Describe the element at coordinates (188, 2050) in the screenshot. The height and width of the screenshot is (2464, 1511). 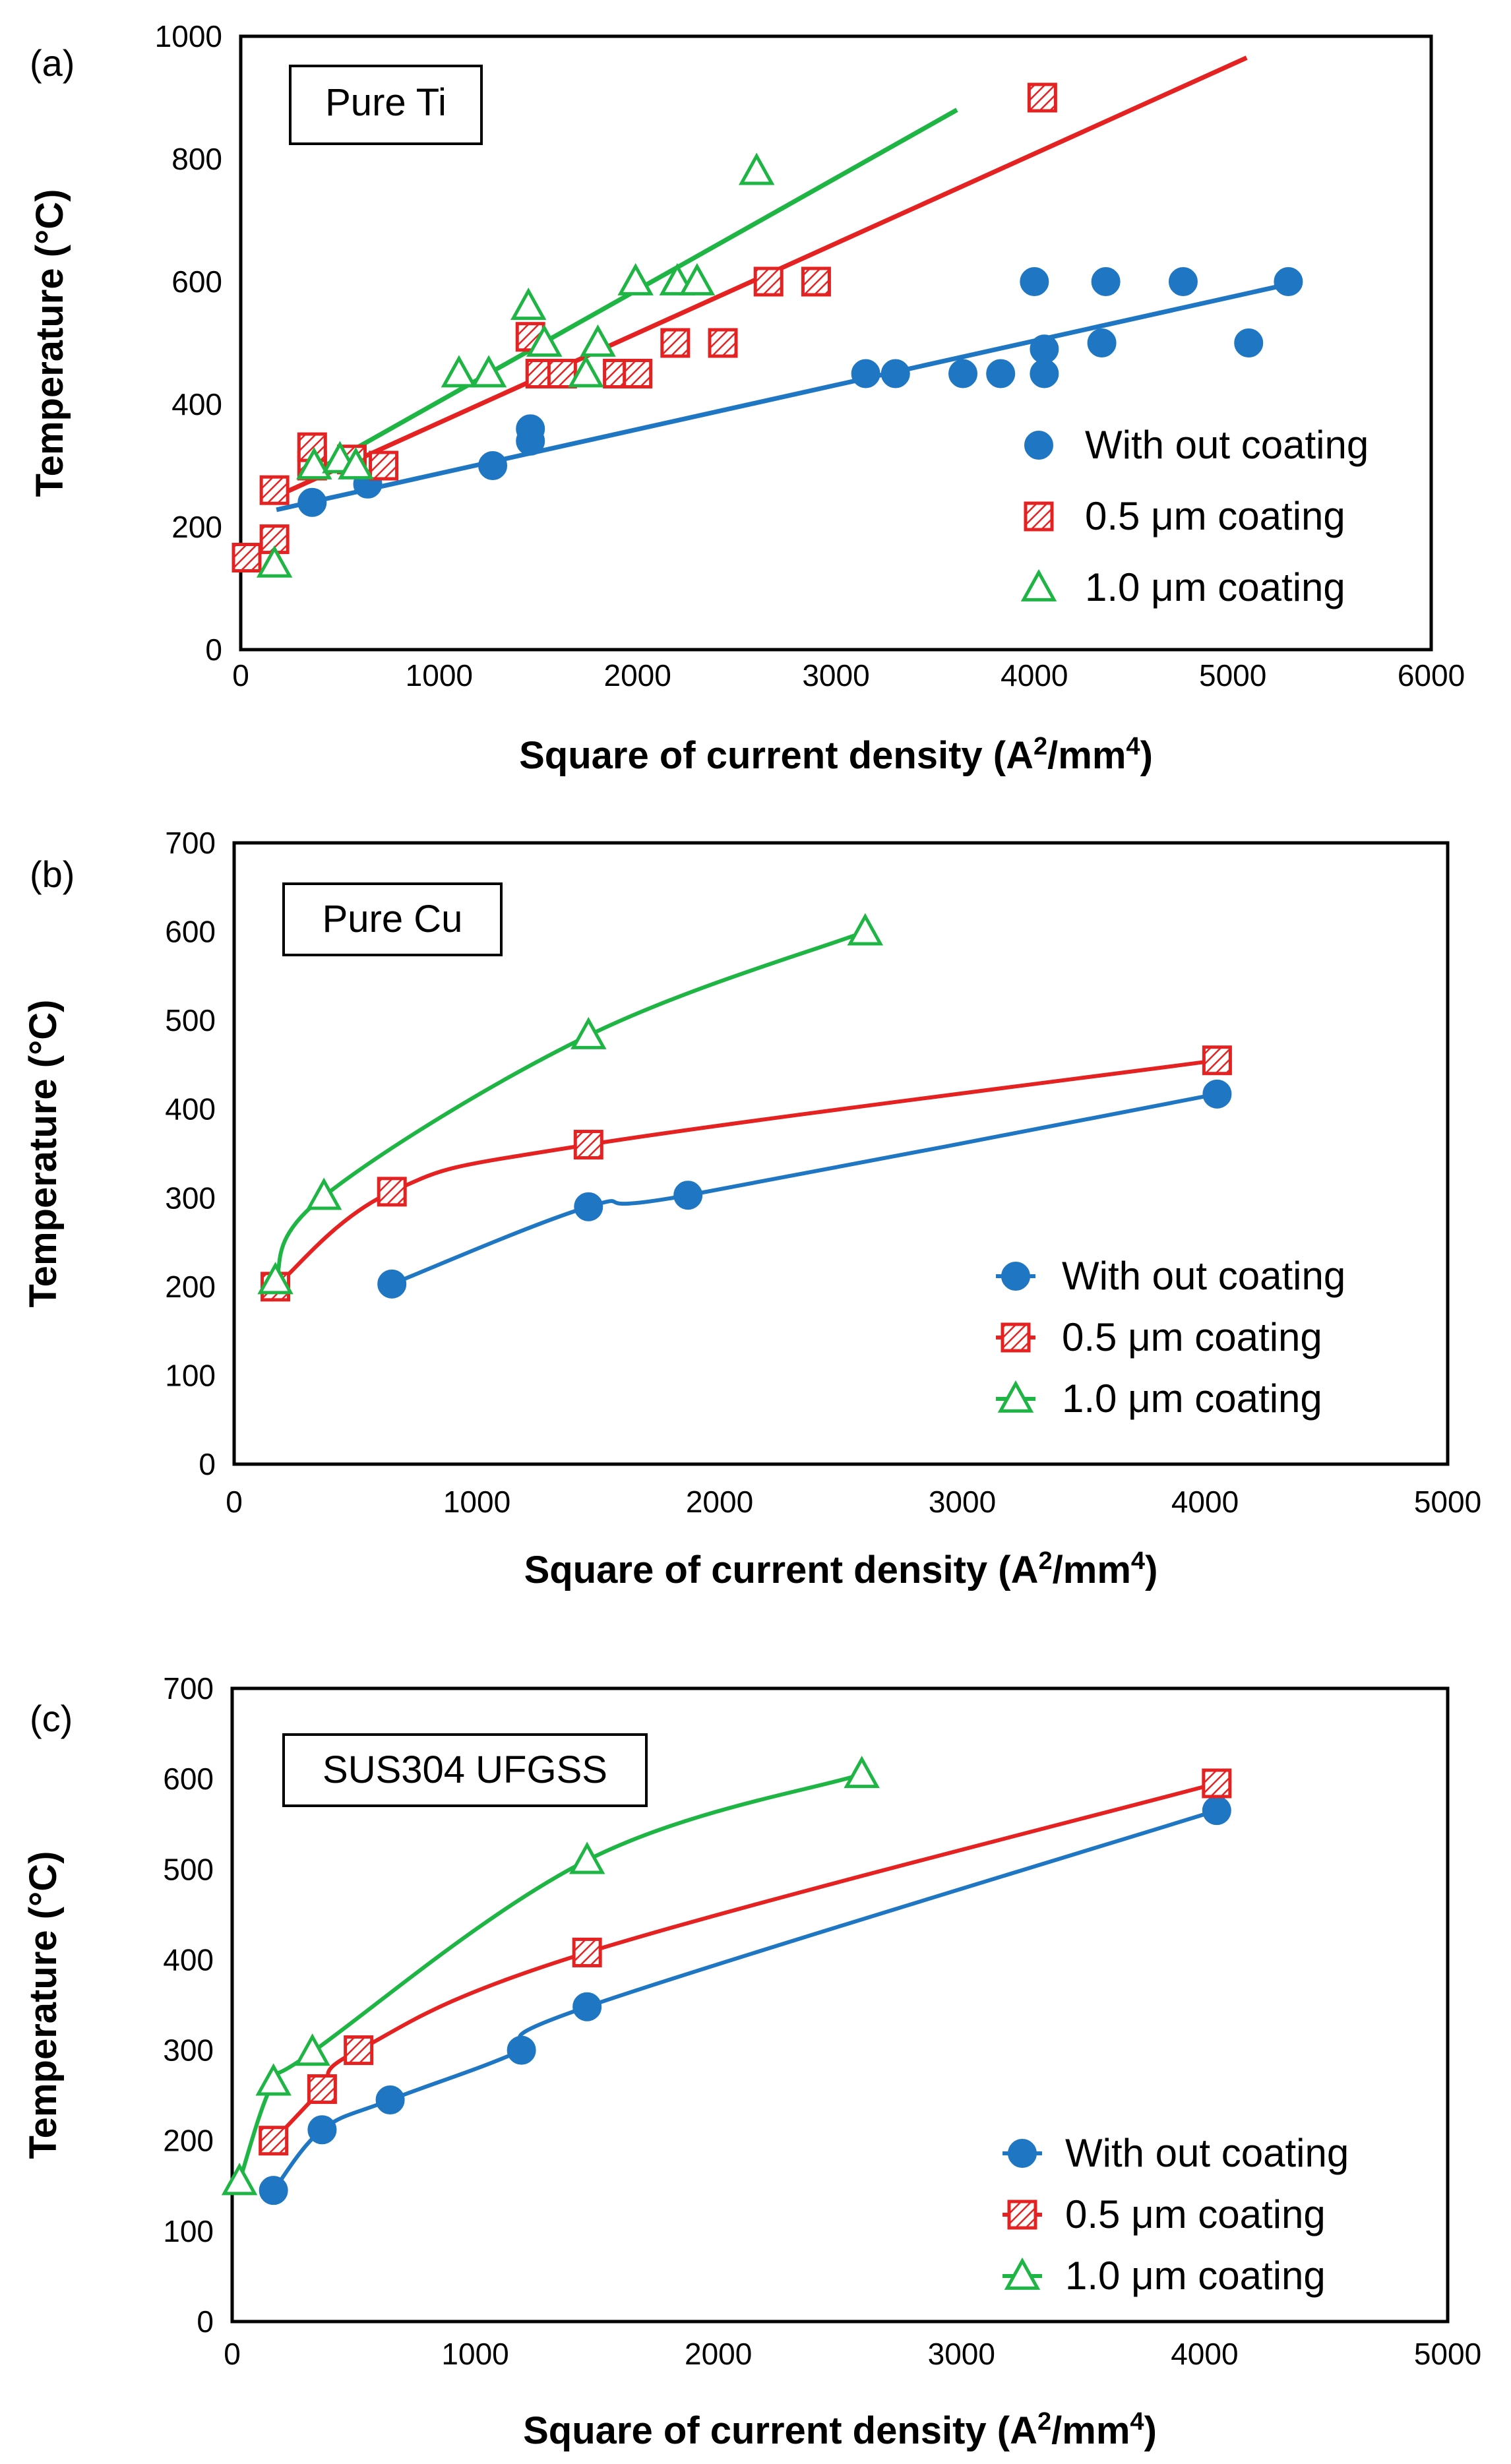
I see `y-tick-label: 300` at that location.